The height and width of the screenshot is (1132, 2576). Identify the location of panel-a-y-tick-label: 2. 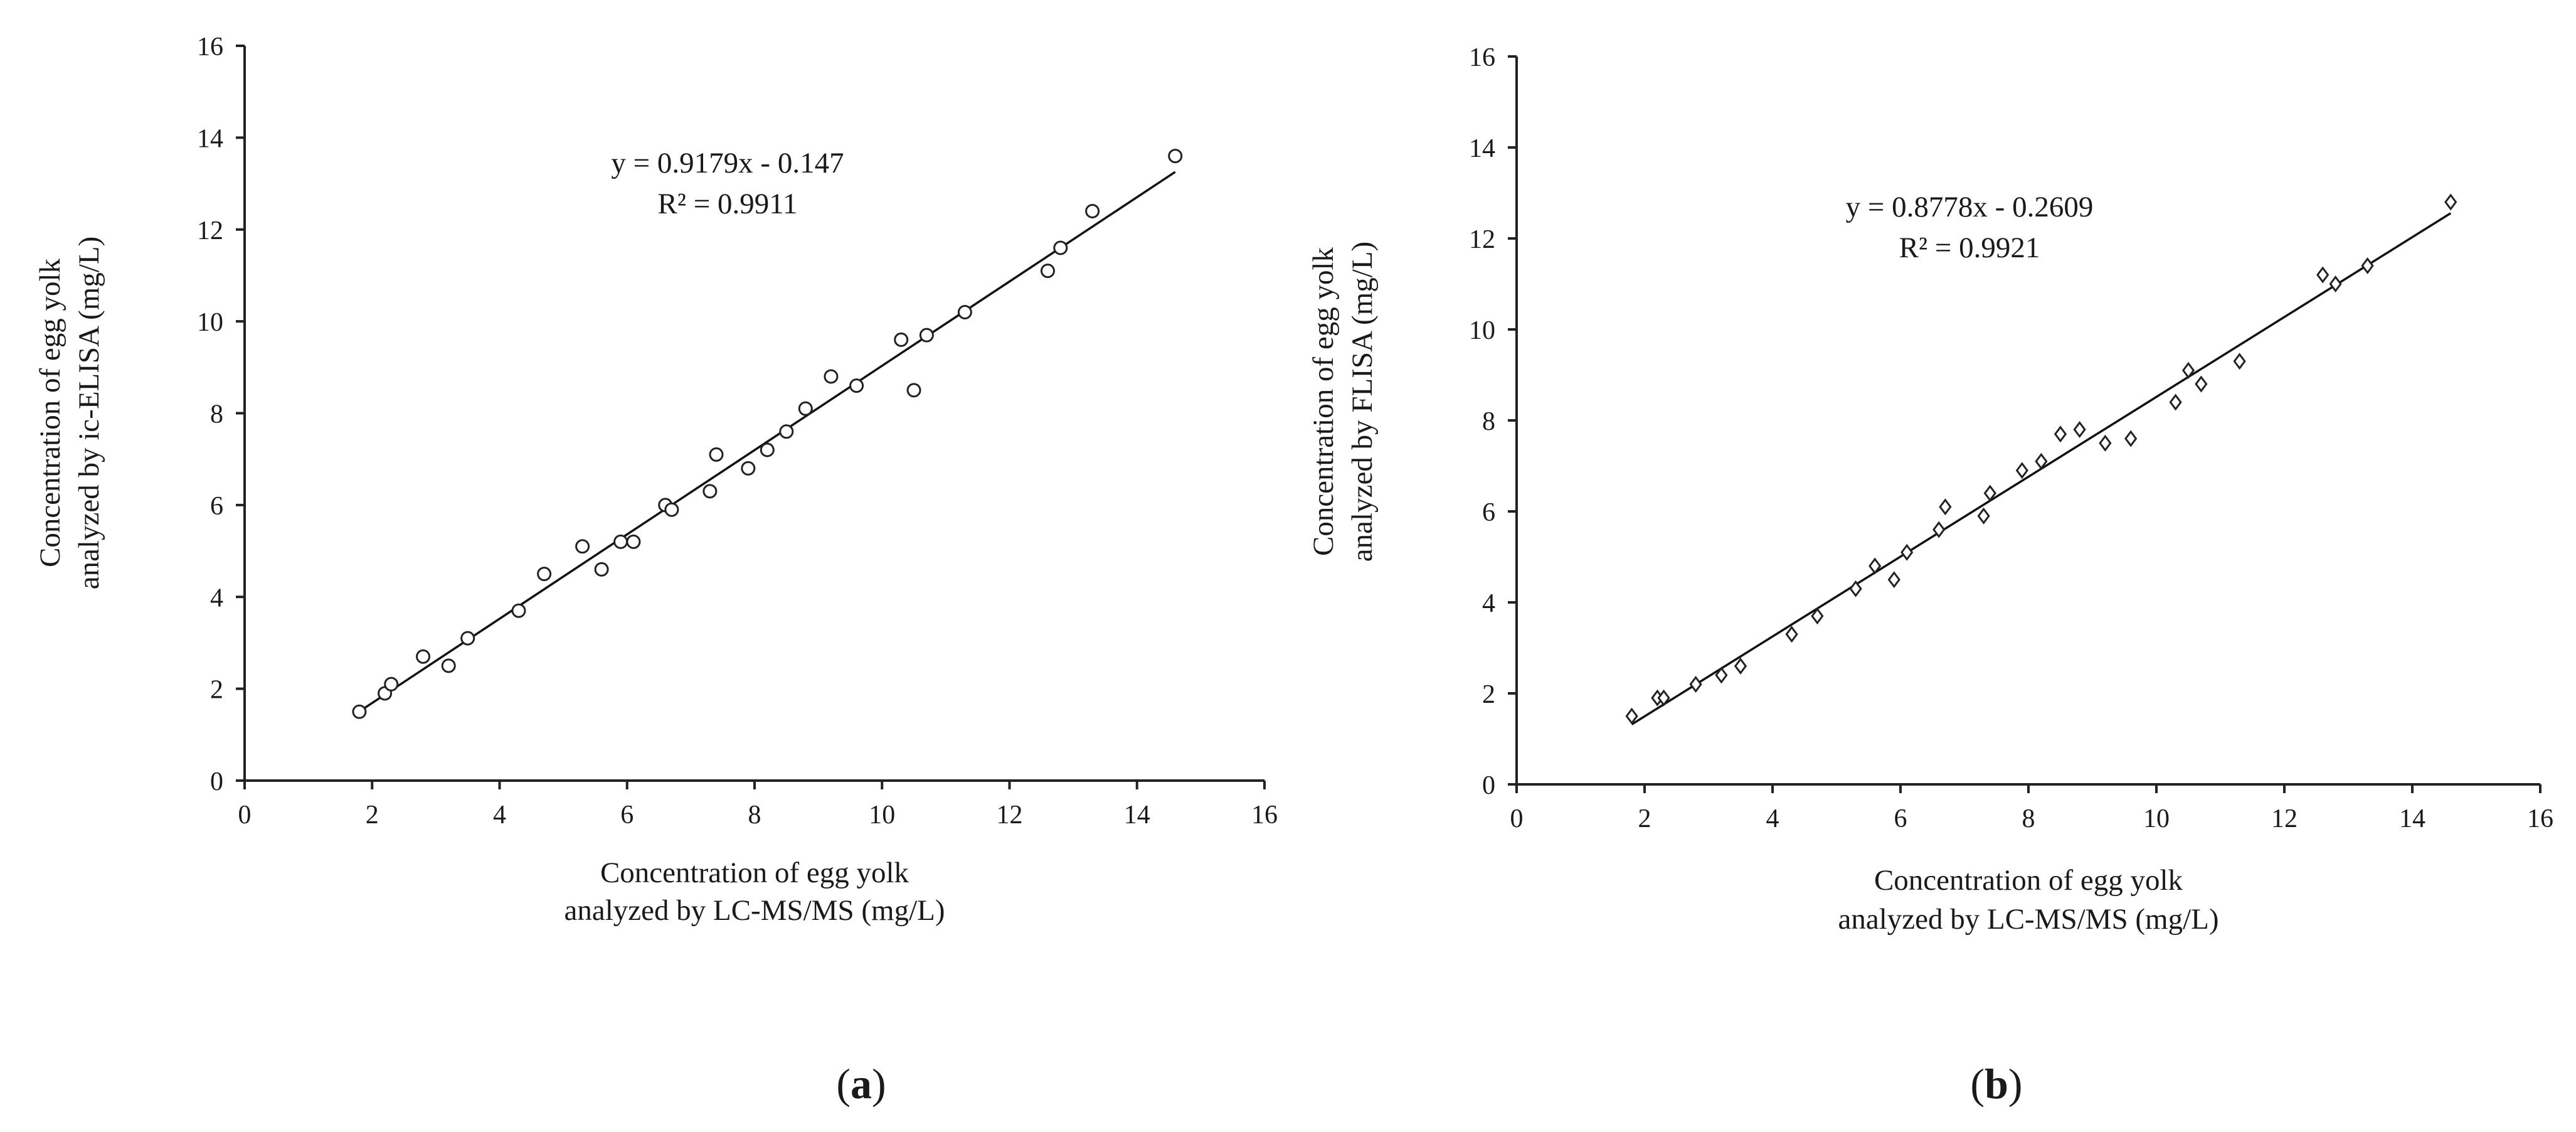
(216, 690).